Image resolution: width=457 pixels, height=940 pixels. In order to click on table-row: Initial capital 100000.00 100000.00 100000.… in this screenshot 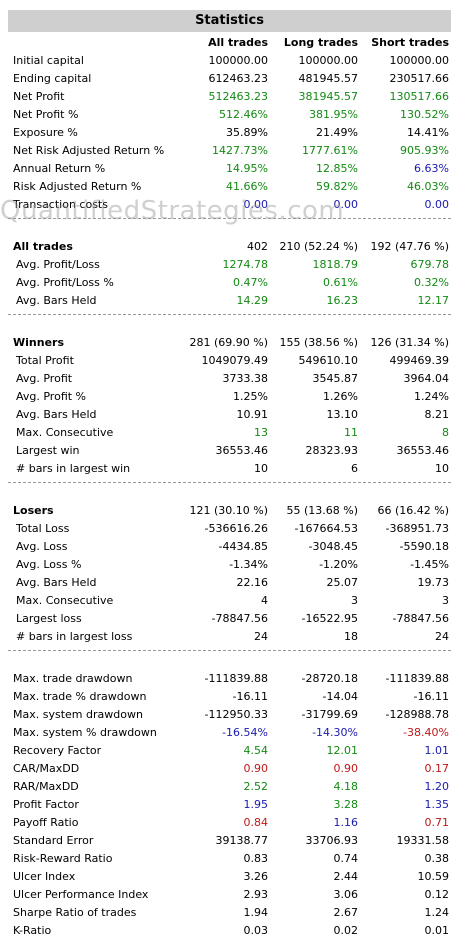, I will do `click(228, 61)`.